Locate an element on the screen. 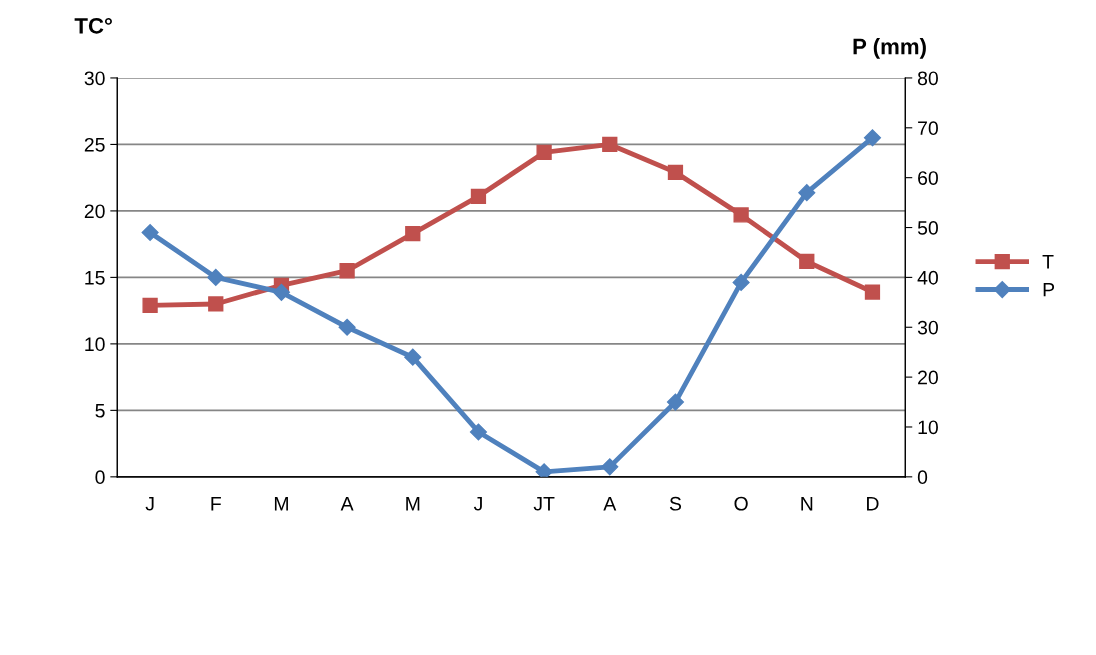 The width and height of the screenshot is (1096, 655). y2-tick-label: 20 is located at coordinates (928, 377).